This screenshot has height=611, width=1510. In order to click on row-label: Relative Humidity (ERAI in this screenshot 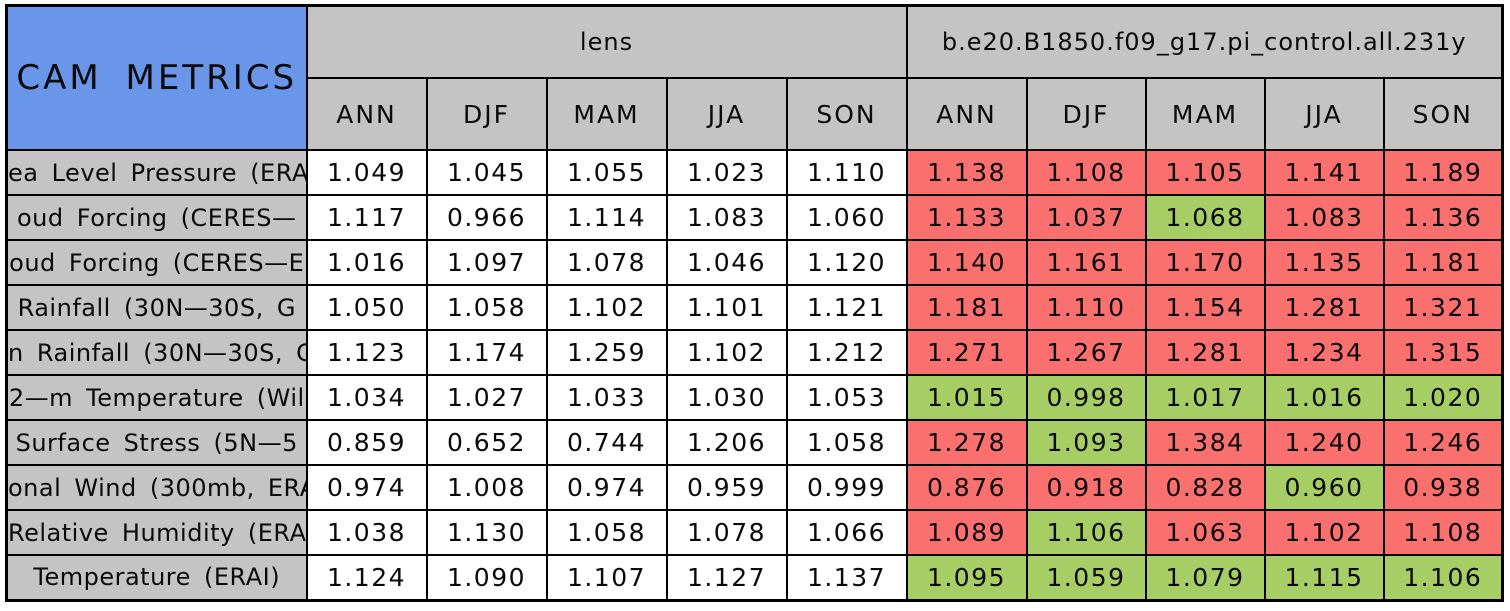, I will do `click(156, 532)`.